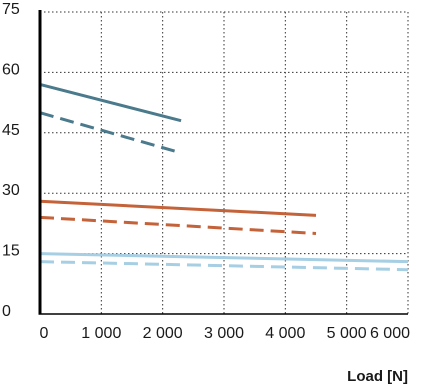 The image size is (433, 390). What do you see at coordinates (11, 190) in the screenshot?
I see `y-tick-label: 30` at bounding box center [11, 190].